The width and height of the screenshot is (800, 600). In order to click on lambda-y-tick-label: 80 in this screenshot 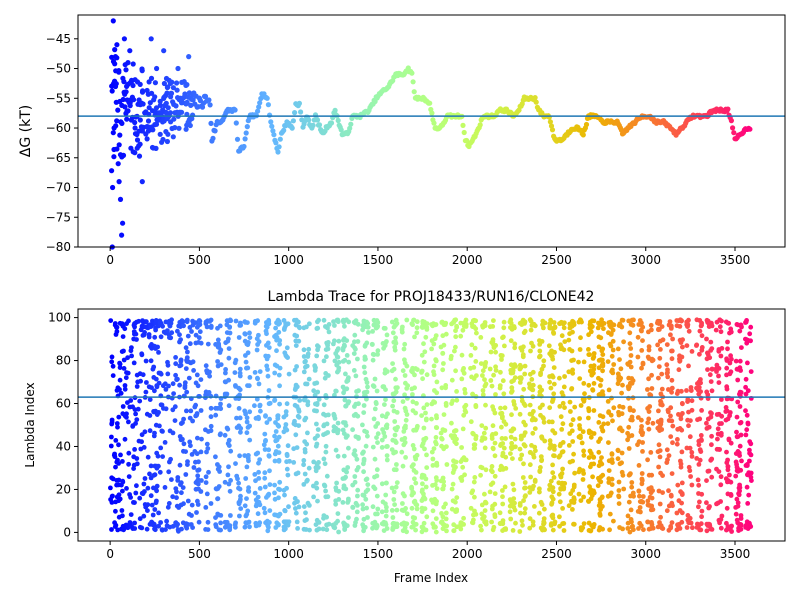, I will do `click(63, 361)`.